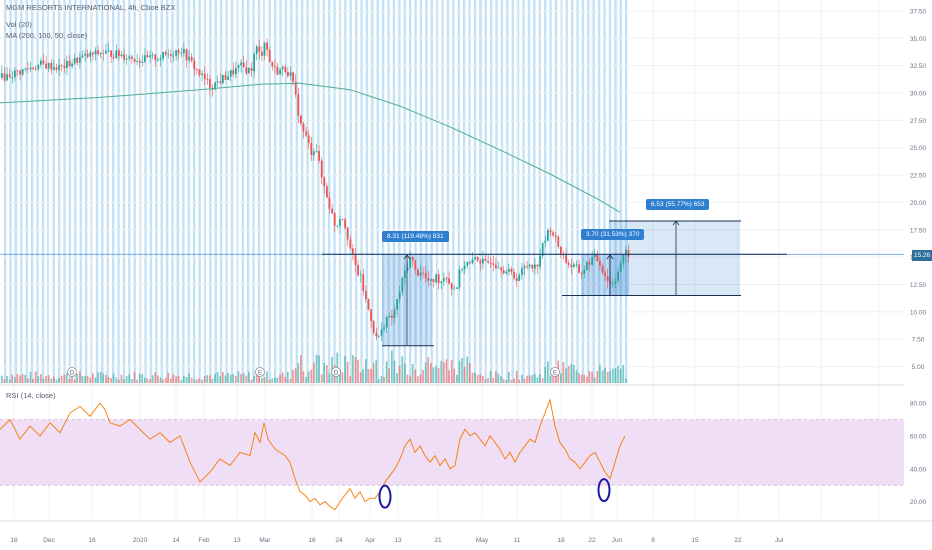 The image size is (932, 550). I want to click on rsi-legend: RSI (14, close), so click(31, 395).